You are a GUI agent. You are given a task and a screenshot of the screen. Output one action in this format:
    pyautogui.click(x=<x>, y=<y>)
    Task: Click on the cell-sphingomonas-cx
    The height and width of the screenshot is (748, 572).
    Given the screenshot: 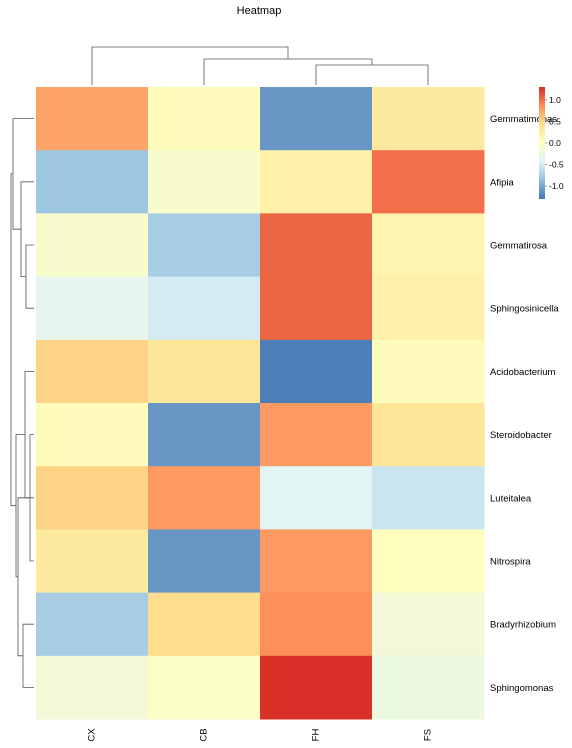 What is the action you would take?
    pyautogui.click(x=92, y=687)
    